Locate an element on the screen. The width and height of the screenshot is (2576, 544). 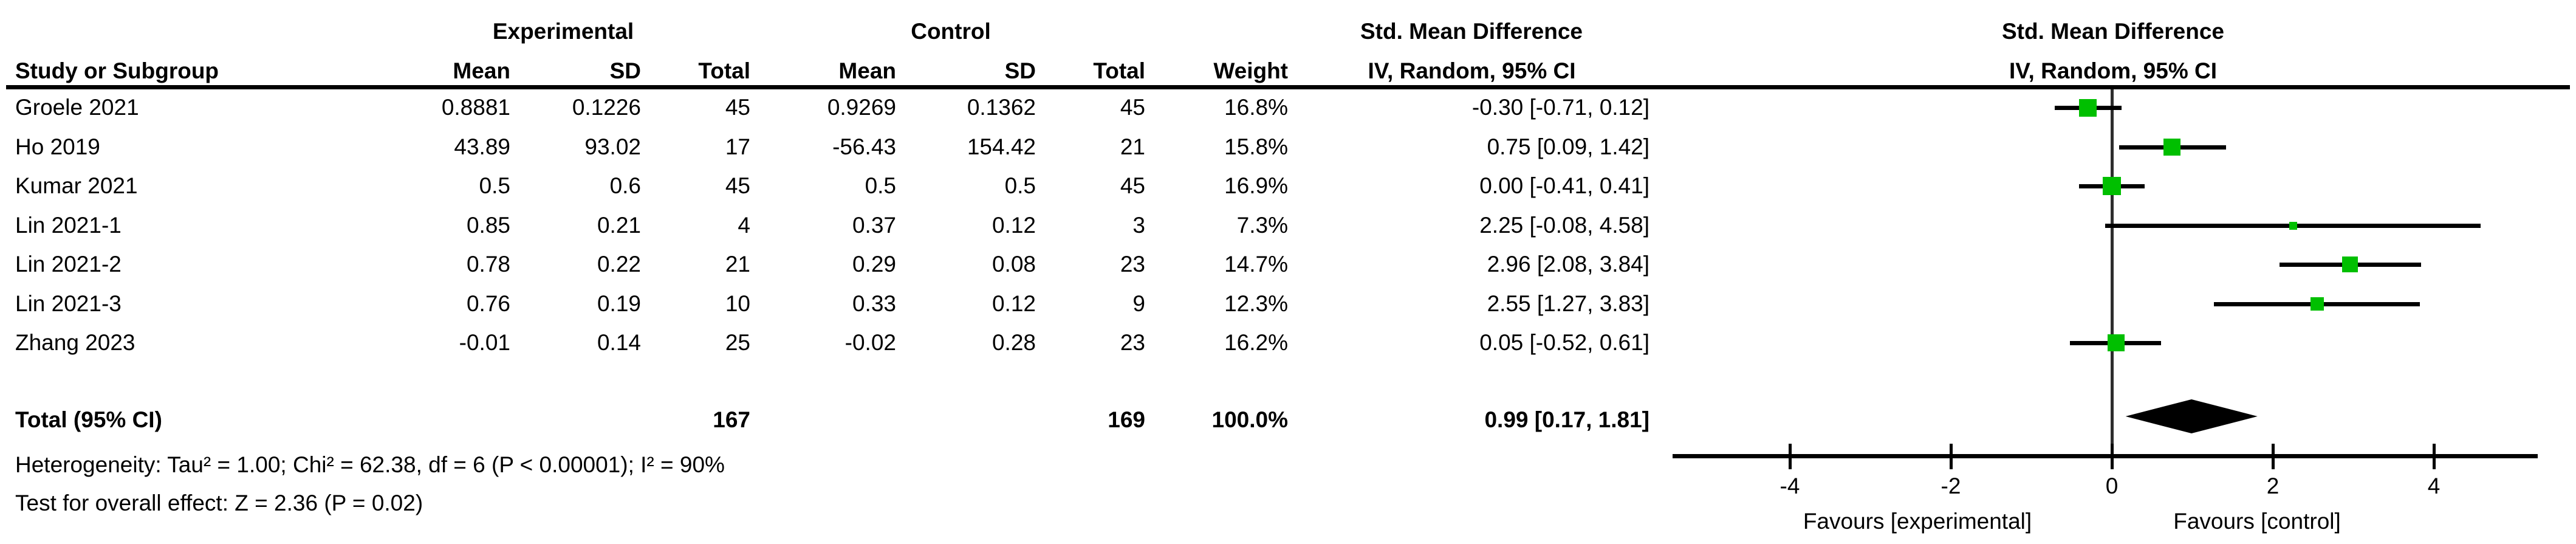
col-header-mean-ctl: Mean is located at coordinates (867, 70).